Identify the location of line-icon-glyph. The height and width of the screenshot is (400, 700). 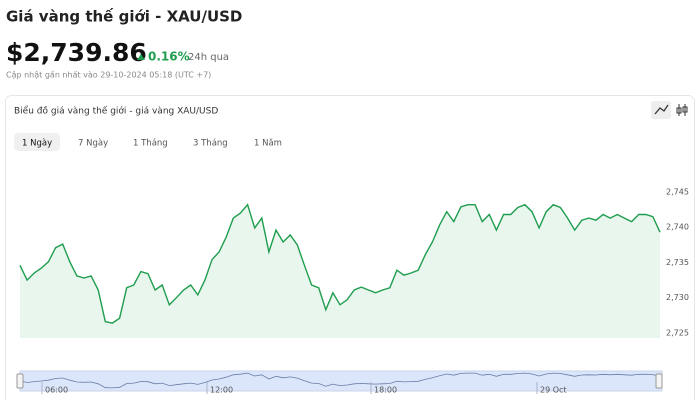
(661, 109).